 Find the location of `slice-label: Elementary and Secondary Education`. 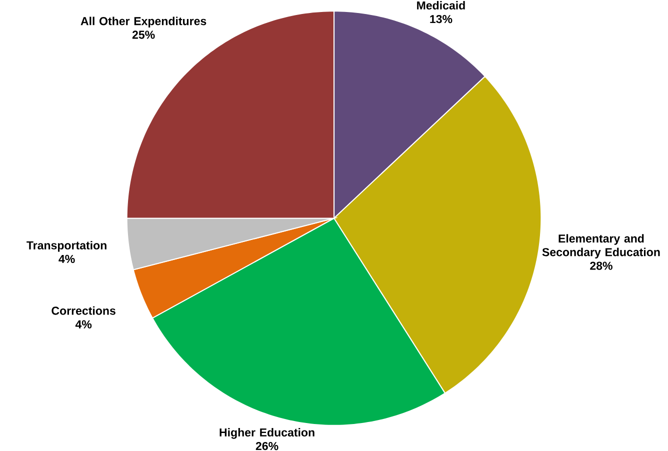

slice-label: Elementary and Secondary Education is located at coordinates (601, 246).